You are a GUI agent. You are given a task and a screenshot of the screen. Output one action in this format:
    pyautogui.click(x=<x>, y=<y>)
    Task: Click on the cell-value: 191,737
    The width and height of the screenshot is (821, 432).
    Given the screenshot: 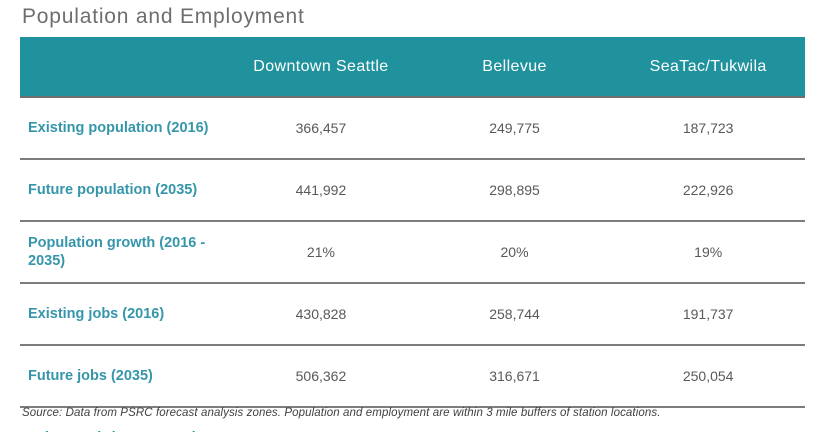 What is the action you would take?
    pyautogui.click(x=708, y=314)
    